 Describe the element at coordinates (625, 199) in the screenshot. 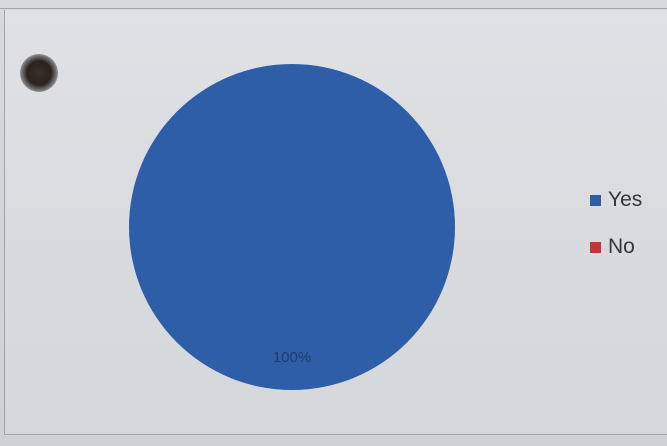

I see `legend-label-yes: Yes` at that location.